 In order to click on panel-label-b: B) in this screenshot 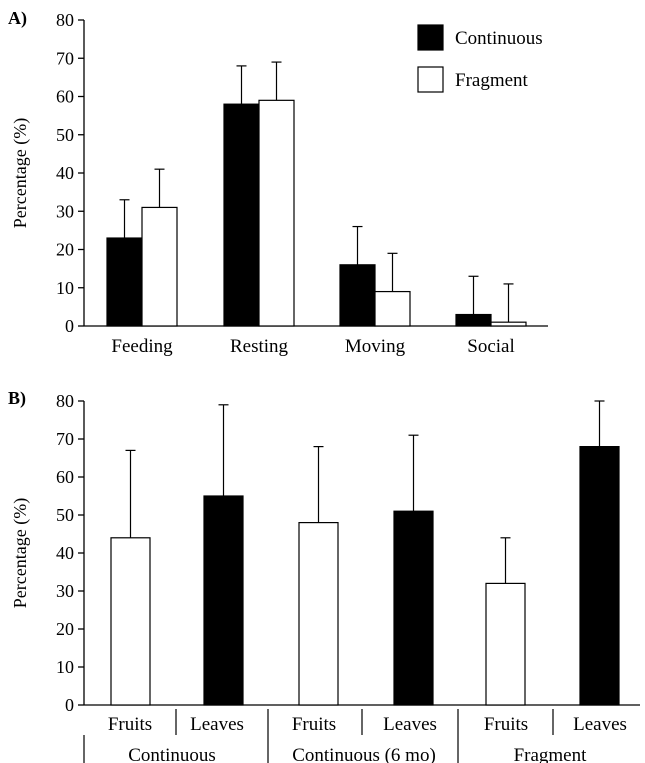, I will do `click(17, 398)`.